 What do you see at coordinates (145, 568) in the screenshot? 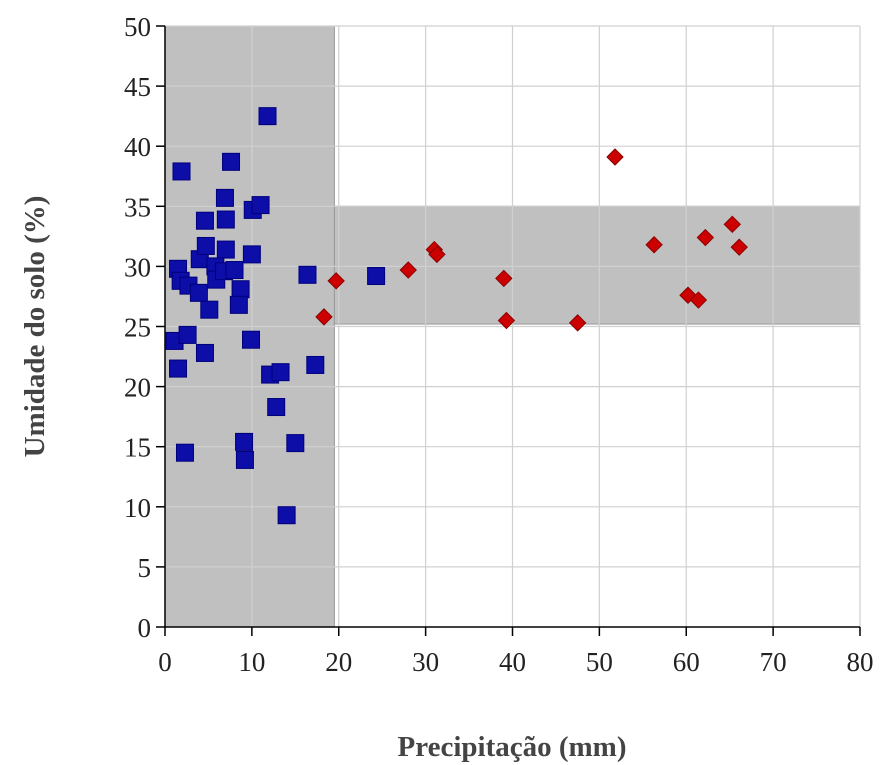
I see `y-tick-label: 5` at bounding box center [145, 568].